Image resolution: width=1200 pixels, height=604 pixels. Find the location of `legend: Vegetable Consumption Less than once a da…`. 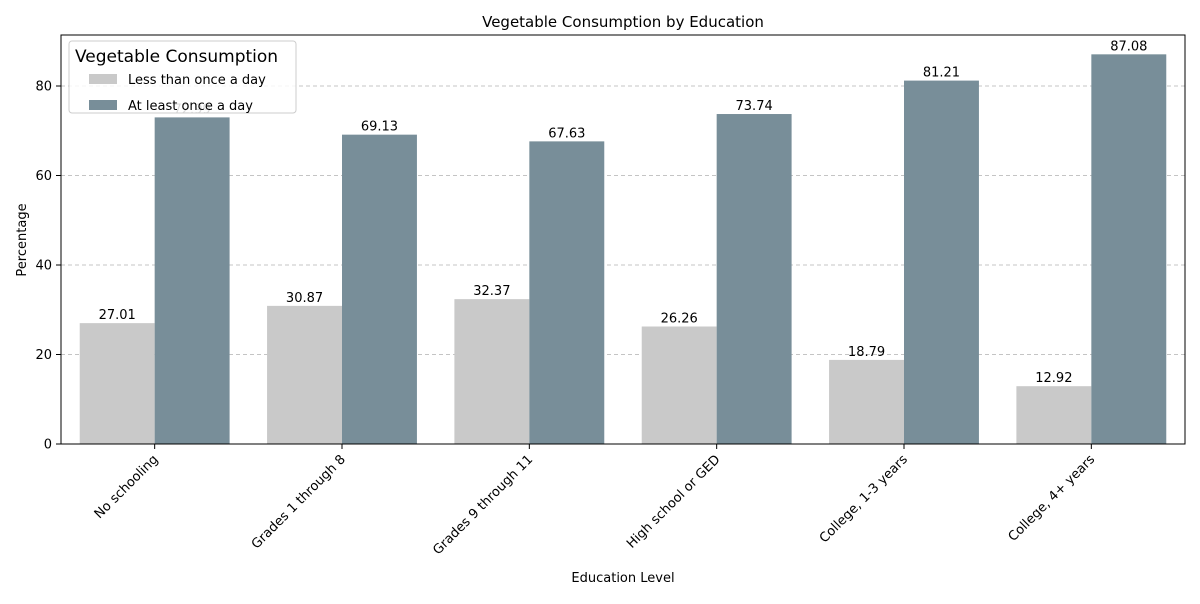

legend: Vegetable Consumption Less than once a da… is located at coordinates (182, 77).